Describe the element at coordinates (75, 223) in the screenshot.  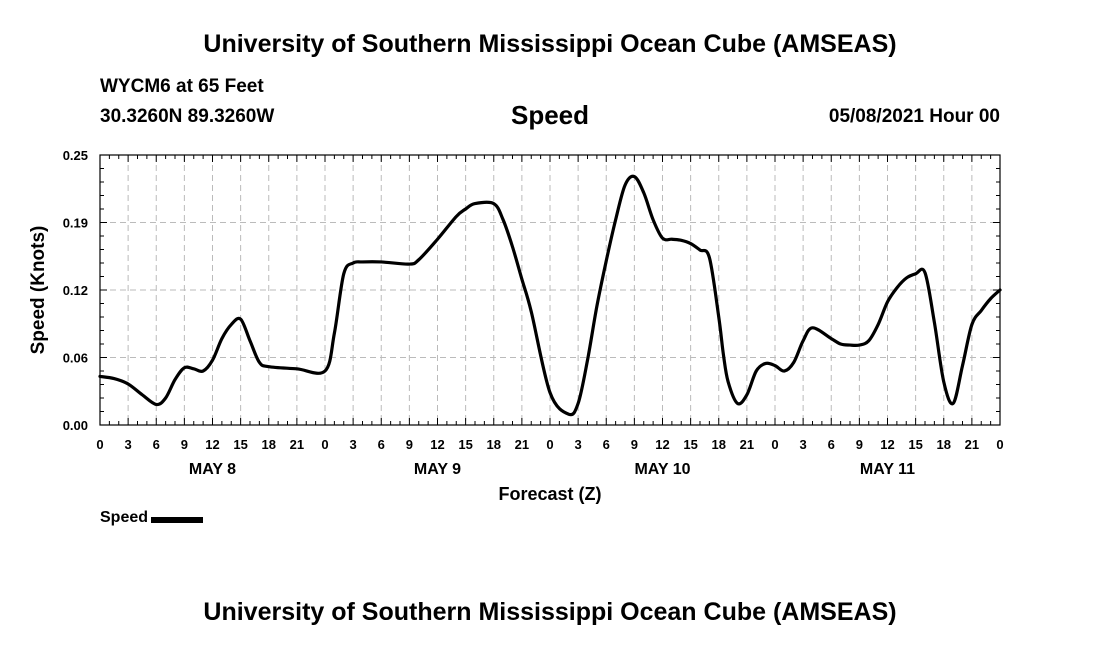
I see `y-tick-label: 0.19` at that location.